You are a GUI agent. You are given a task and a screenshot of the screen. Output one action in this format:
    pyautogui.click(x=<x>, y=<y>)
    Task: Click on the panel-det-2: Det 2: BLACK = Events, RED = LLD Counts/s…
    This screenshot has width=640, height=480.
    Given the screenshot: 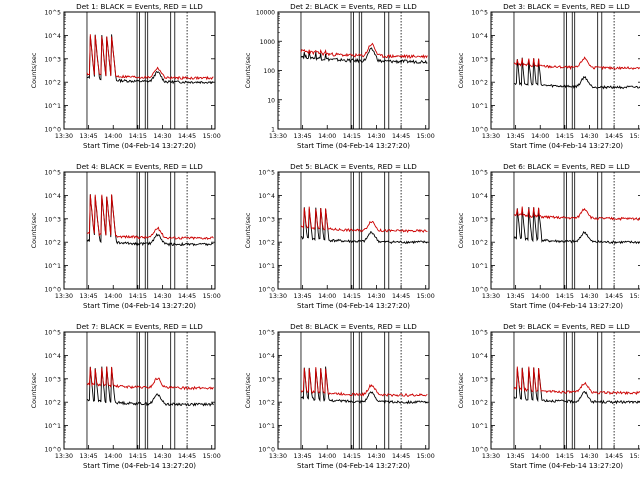 What is the action you would take?
    pyautogui.click(x=339, y=76)
    